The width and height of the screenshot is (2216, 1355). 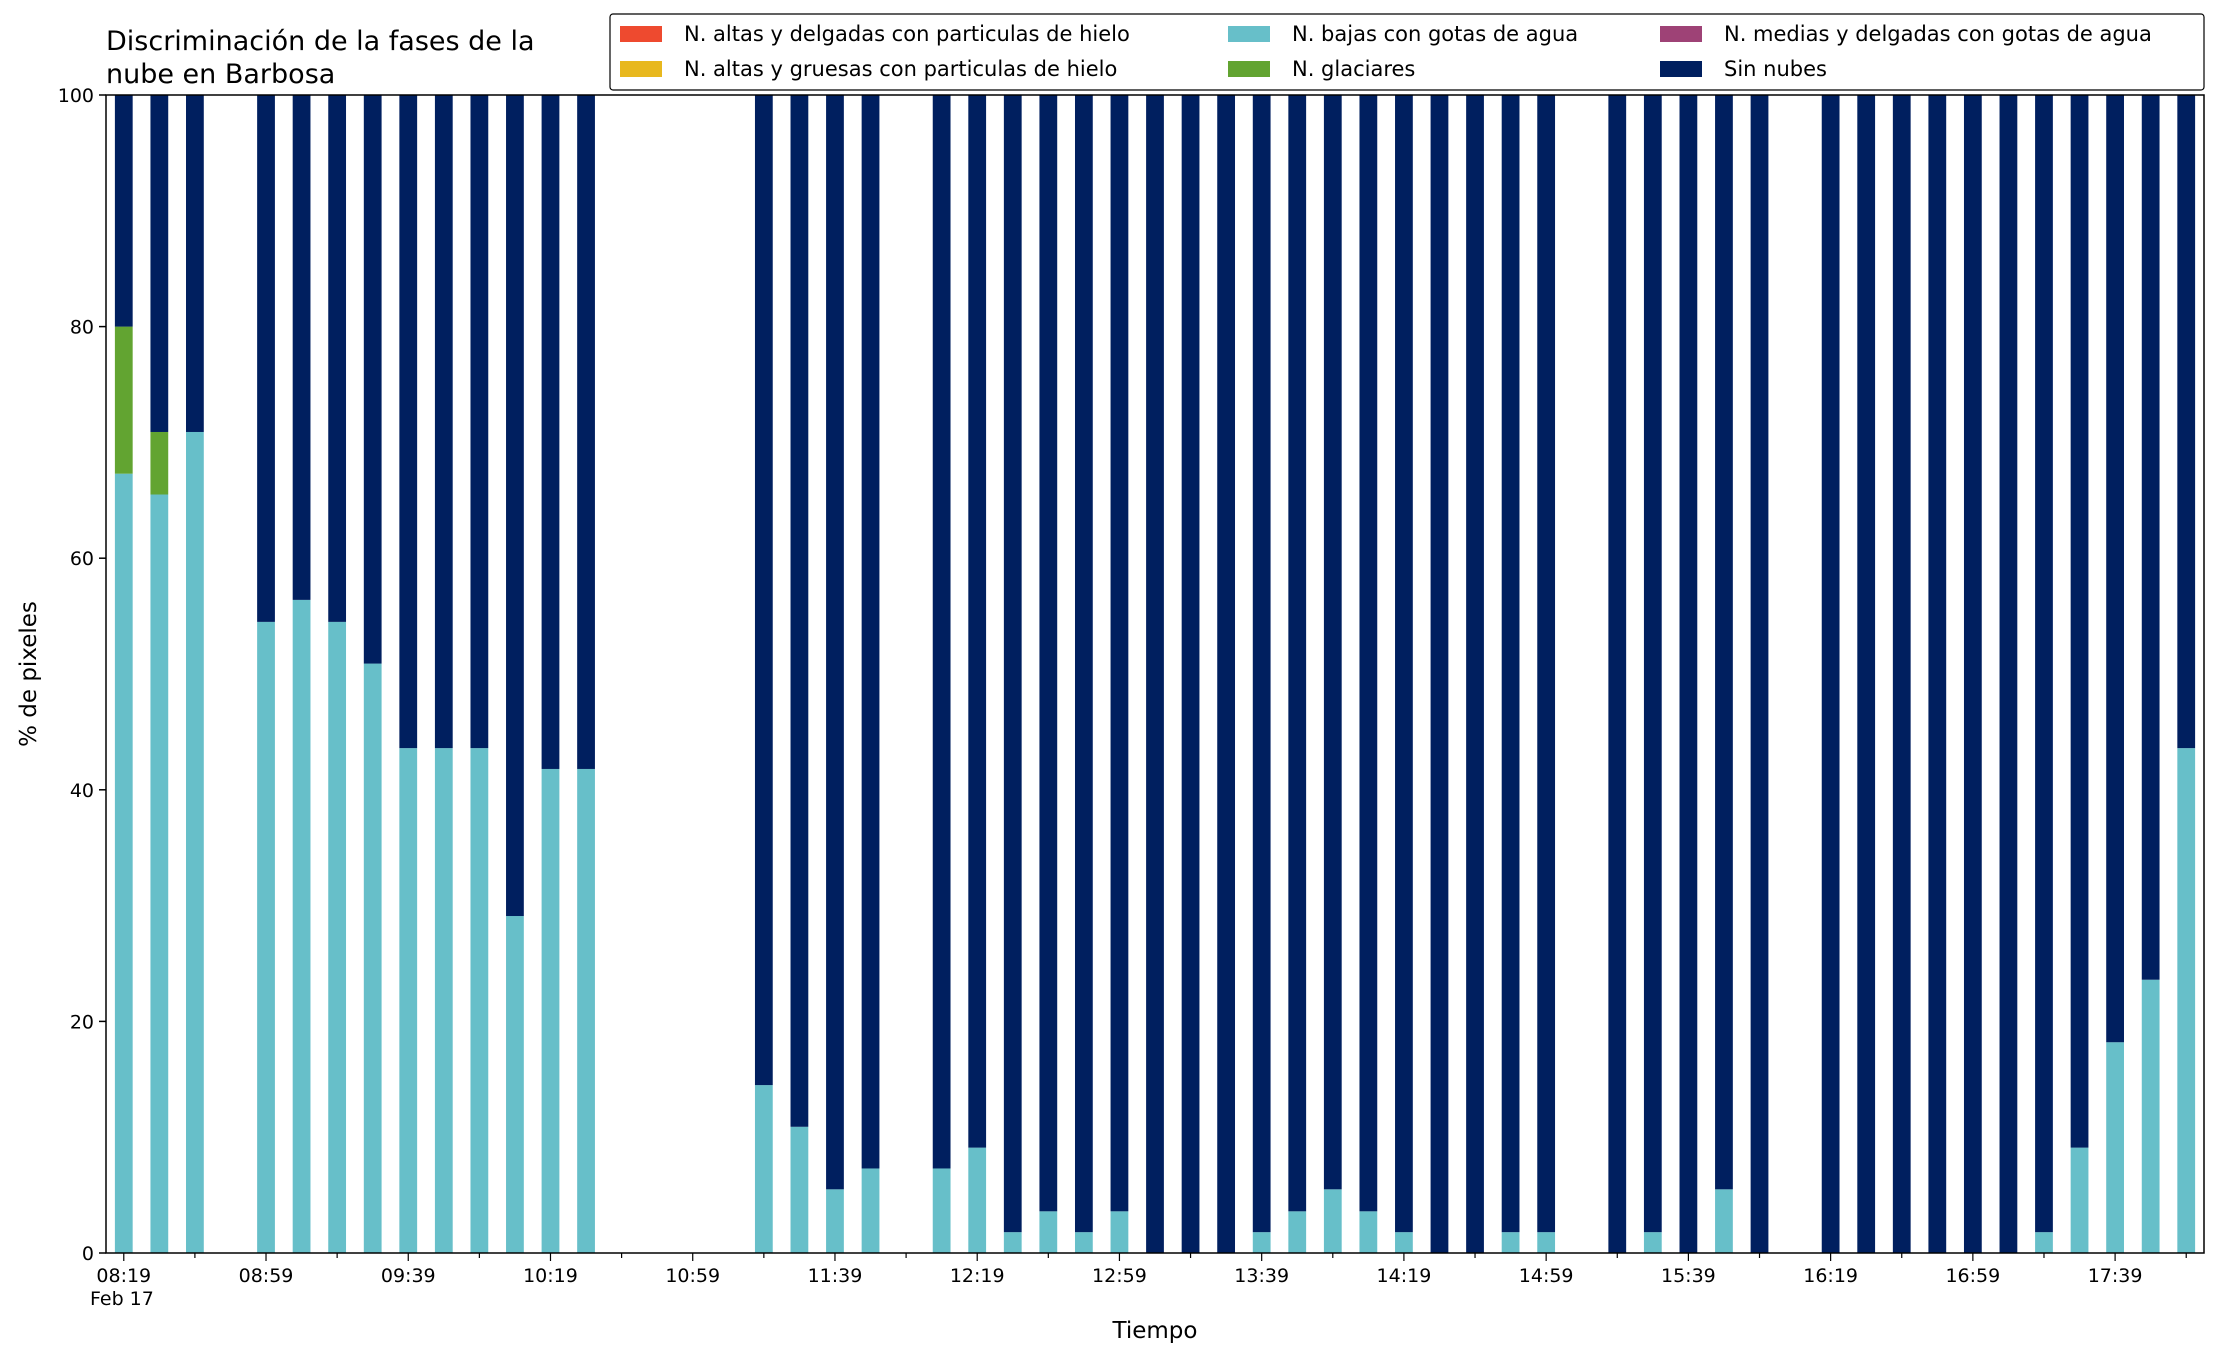 What do you see at coordinates (1249, 34) in the screenshot?
I see `legend-swatch-water_low` at bounding box center [1249, 34].